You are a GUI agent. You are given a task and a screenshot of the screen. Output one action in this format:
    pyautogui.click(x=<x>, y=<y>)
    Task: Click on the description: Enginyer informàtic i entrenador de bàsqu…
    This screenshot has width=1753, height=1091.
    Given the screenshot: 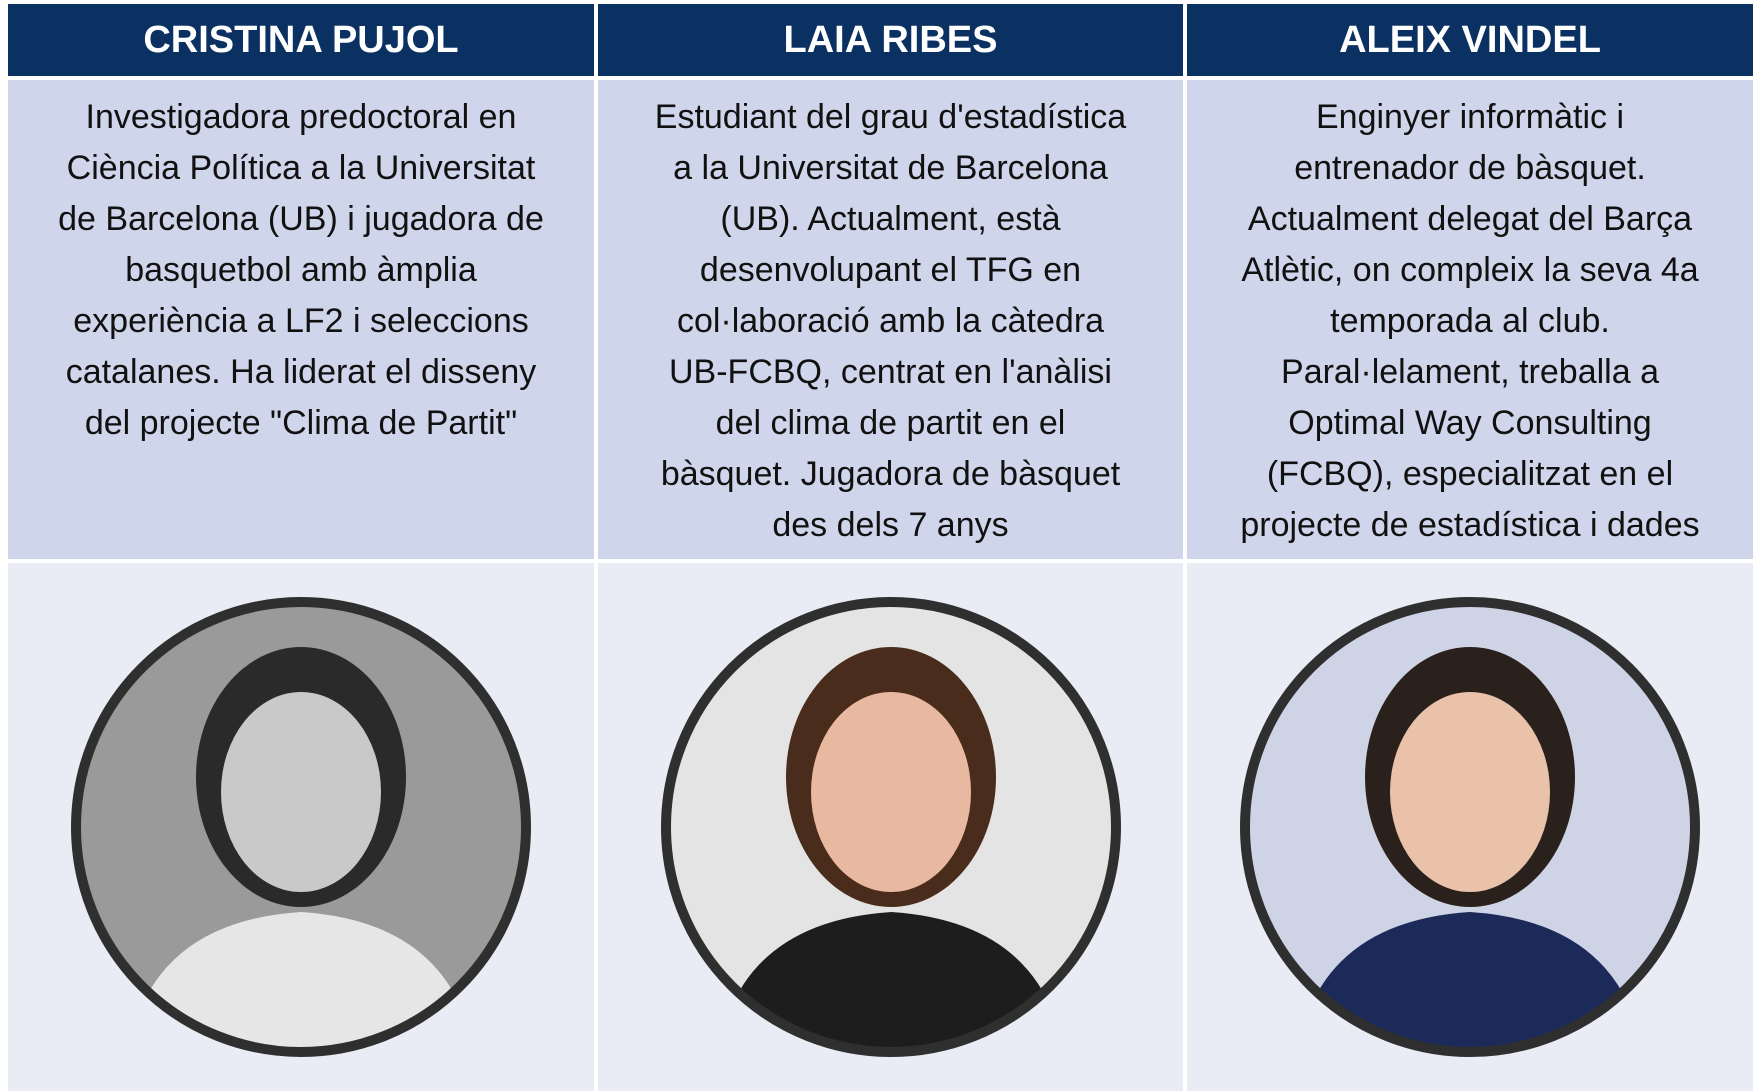 What is the action you would take?
    pyautogui.click(x=1470, y=319)
    